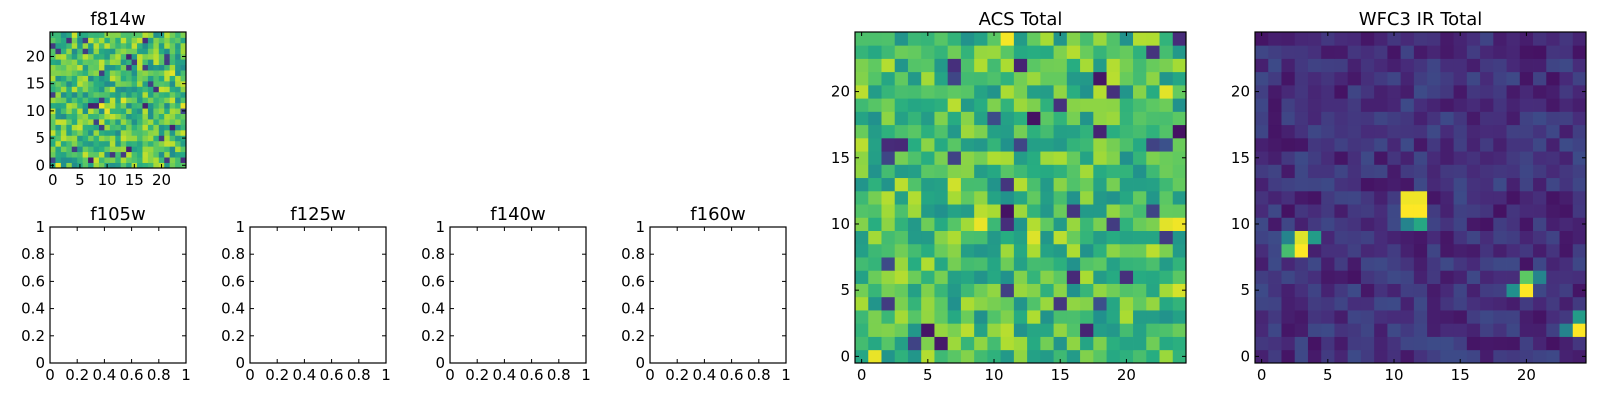 The image size is (1600, 400). I want to click on x-tick-label: 5, so click(1328, 375).